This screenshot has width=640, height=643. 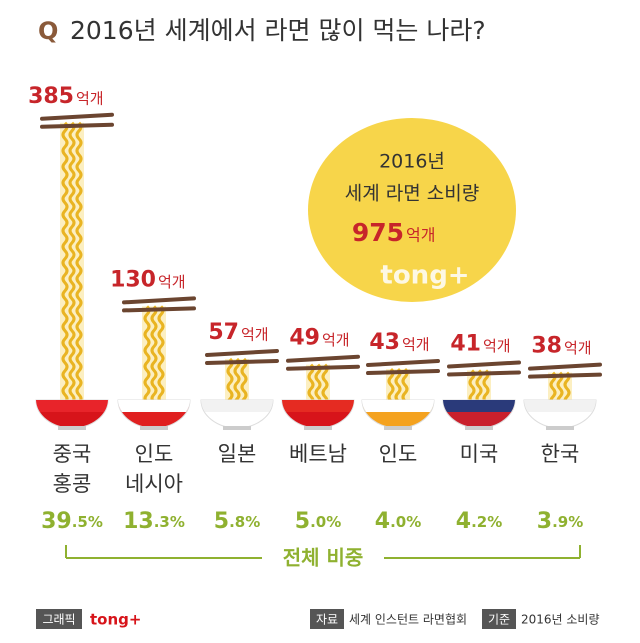 I want to click on share-label: 3.9%, so click(x=560, y=521).